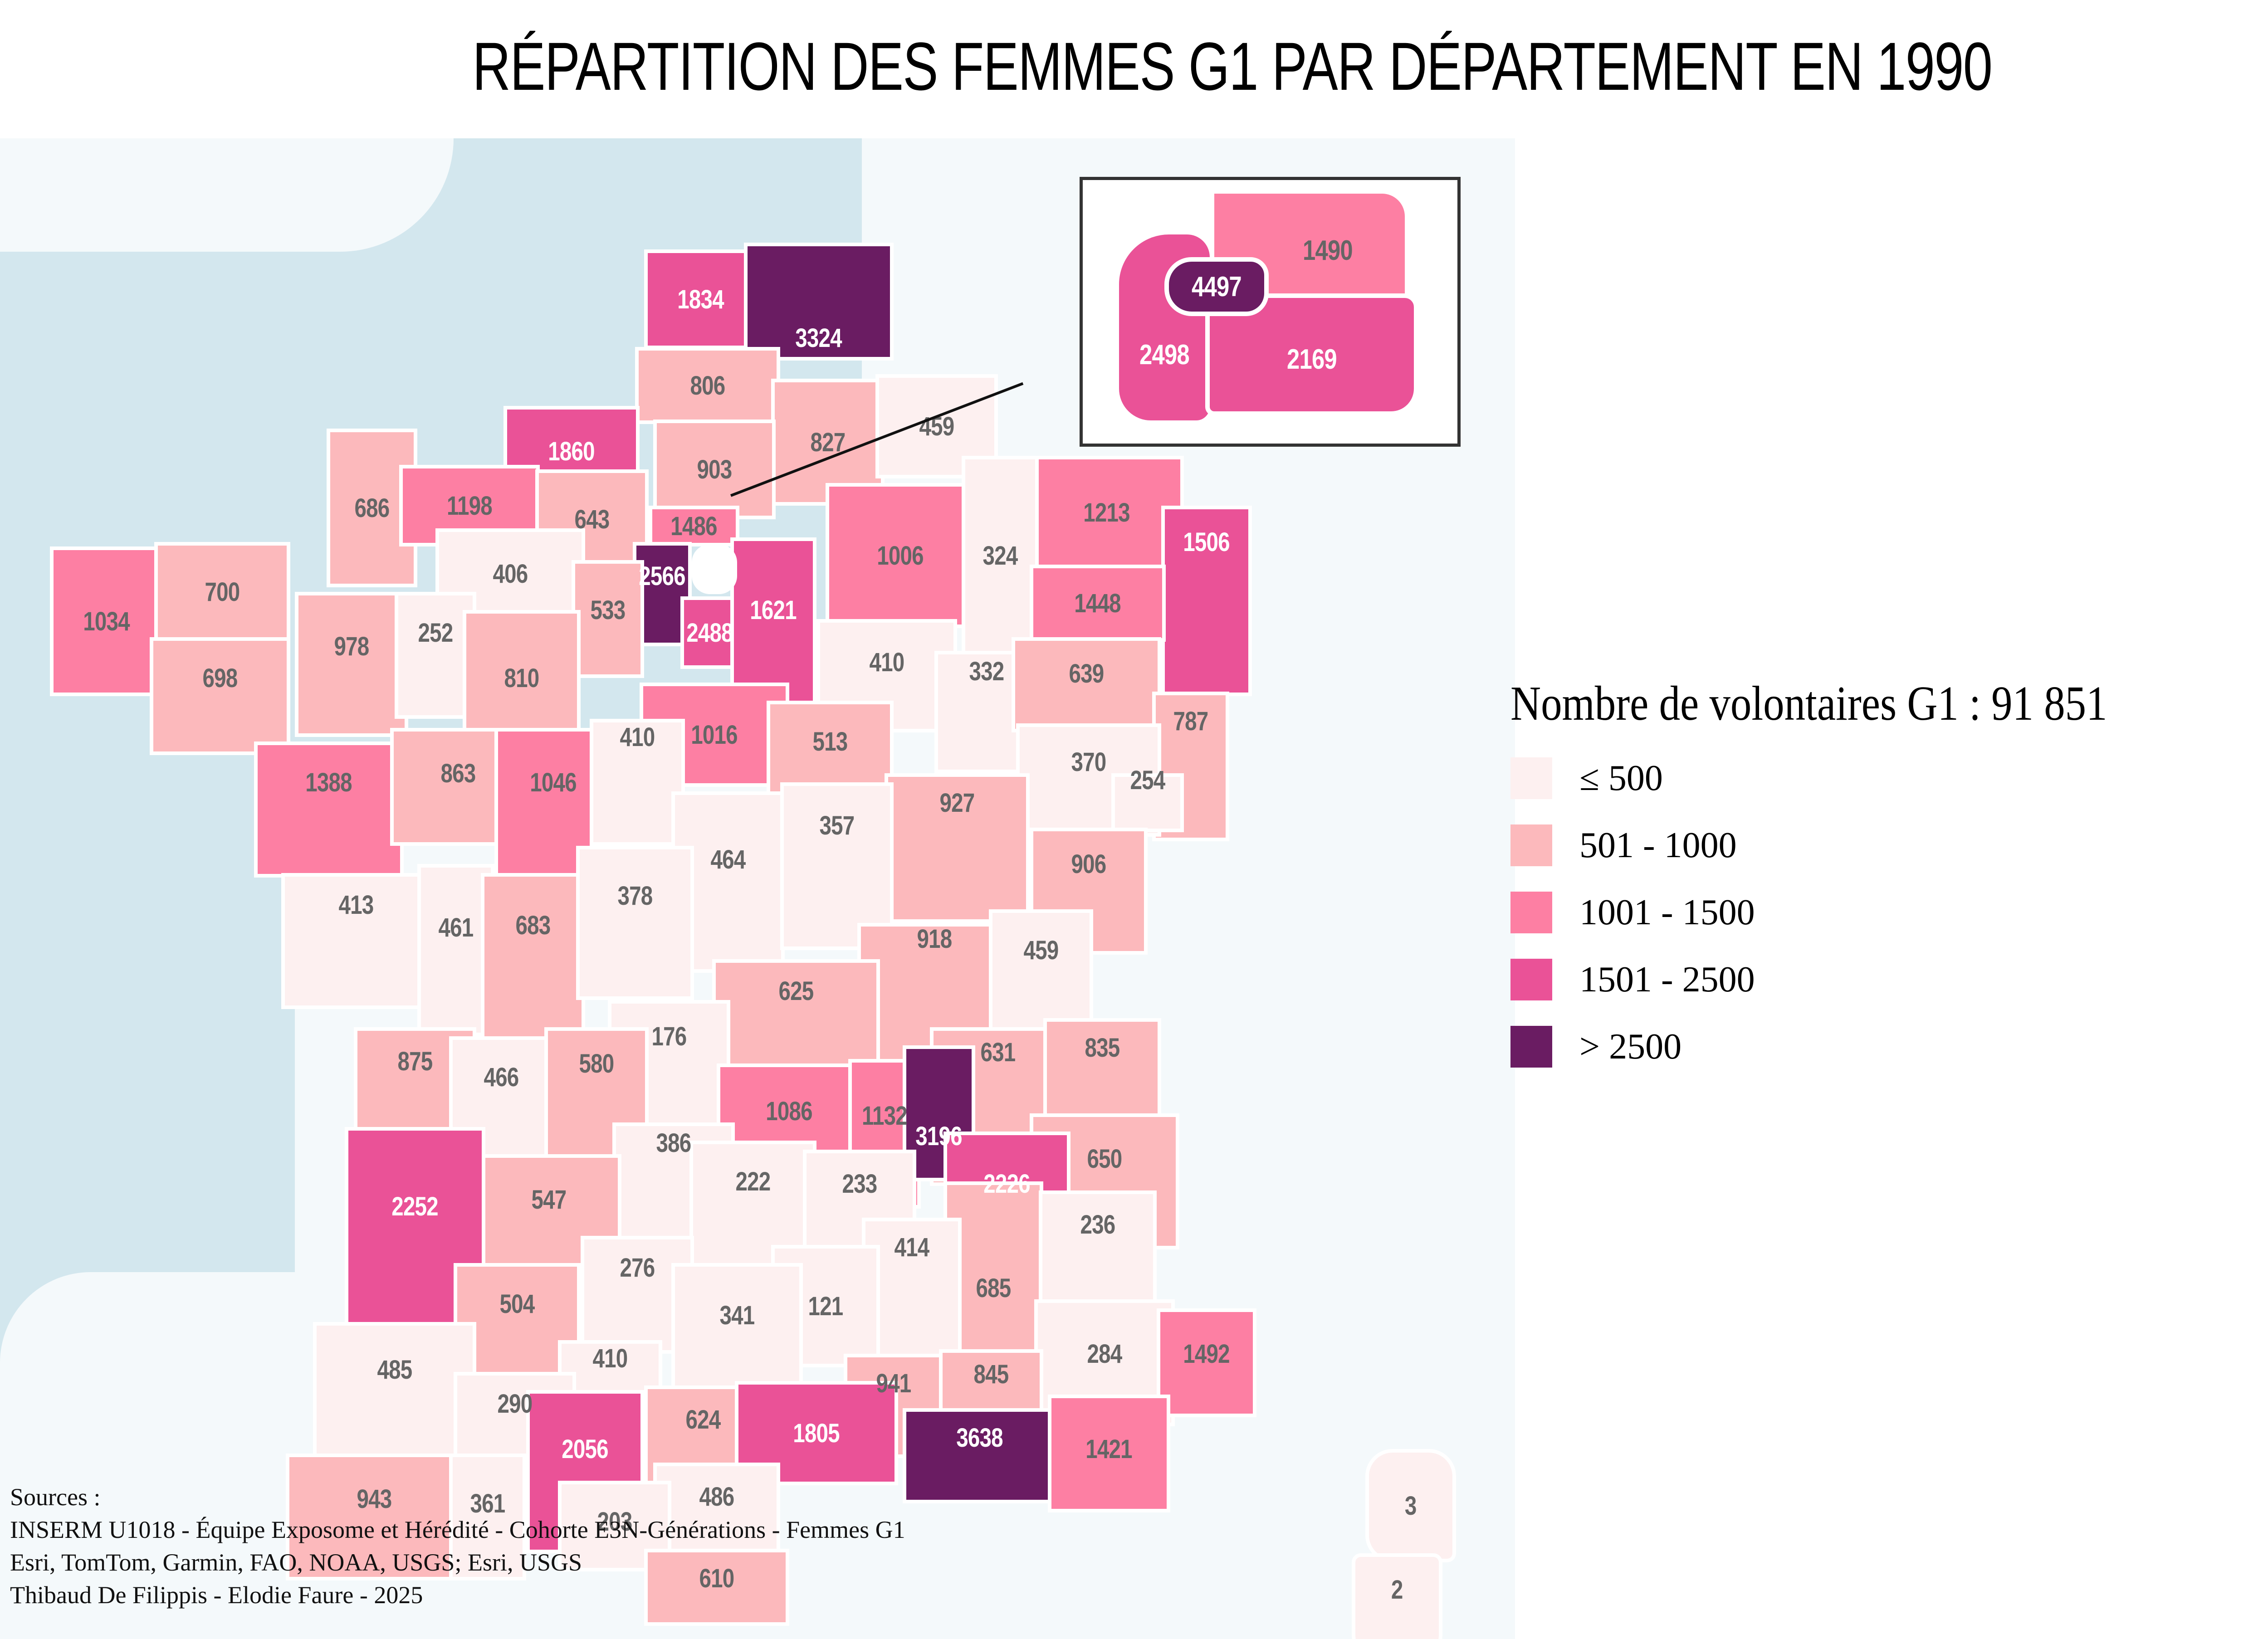 Image resolution: width=2268 pixels, height=1639 pixels. What do you see at coordinates (901, 555) in the screenshot?
I see `dept-marne: 1006` at bounding box center [901, 555].